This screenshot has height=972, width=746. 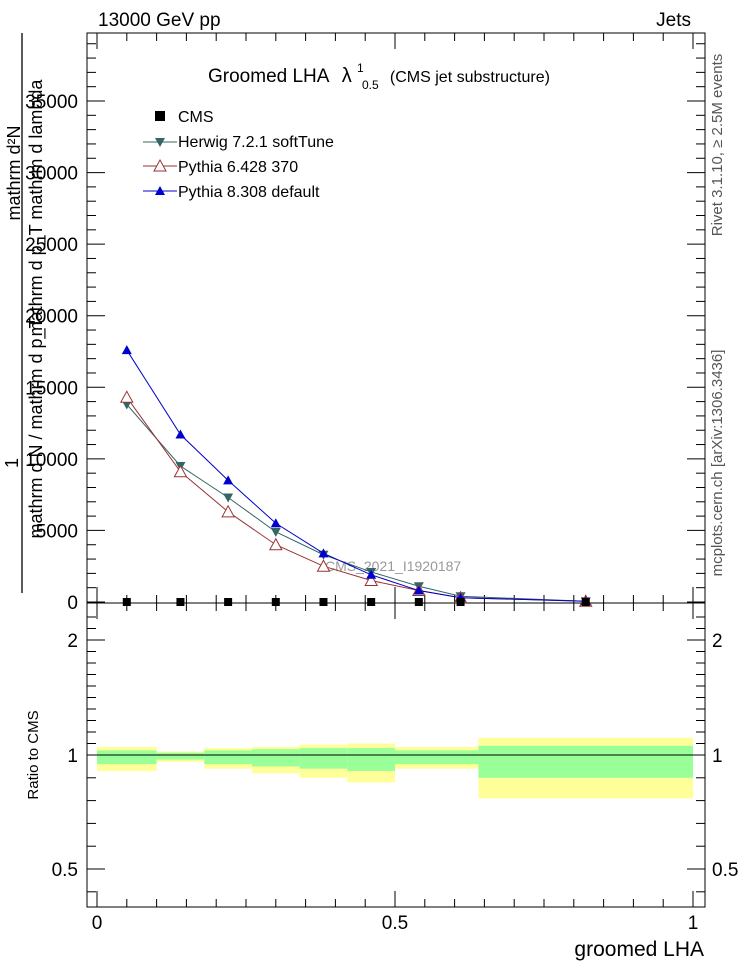 I want to click on rivet-label: Rivet 3.1.10, ≥ 2.5M events, so click(x=717, y=145).